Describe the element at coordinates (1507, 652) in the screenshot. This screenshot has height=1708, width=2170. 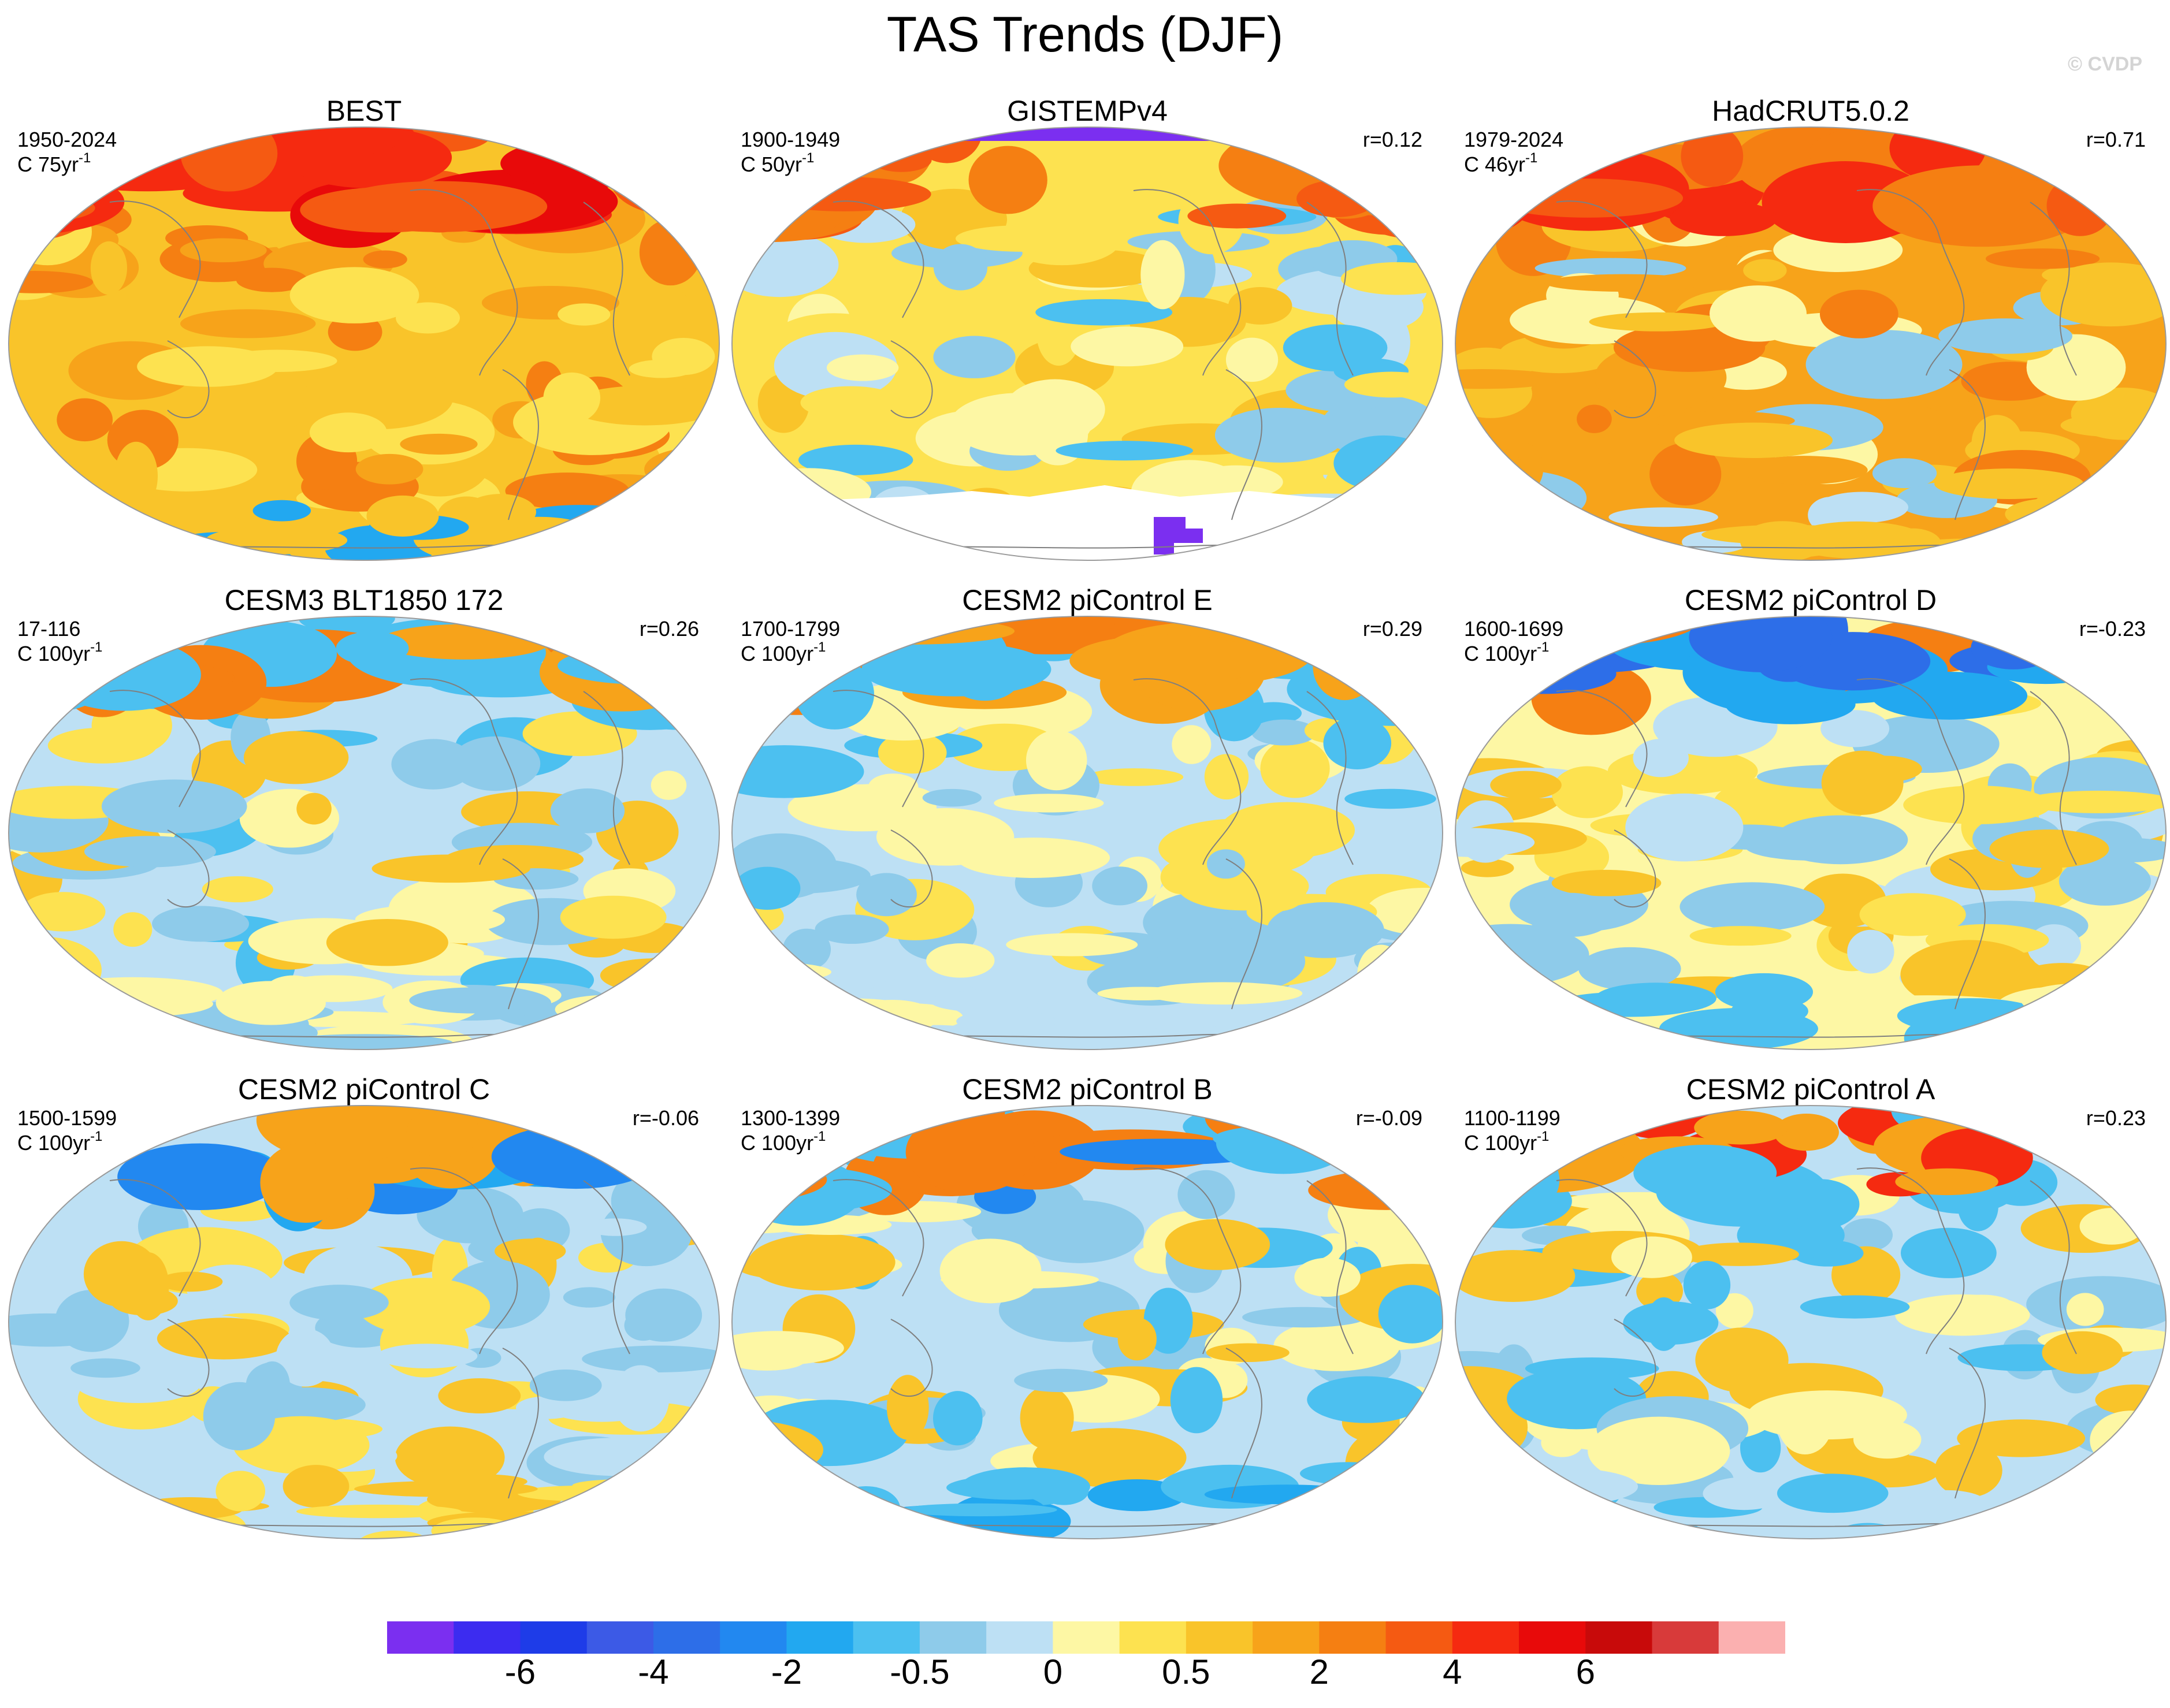
I see `panel-units: C 100yr-1` at that location.